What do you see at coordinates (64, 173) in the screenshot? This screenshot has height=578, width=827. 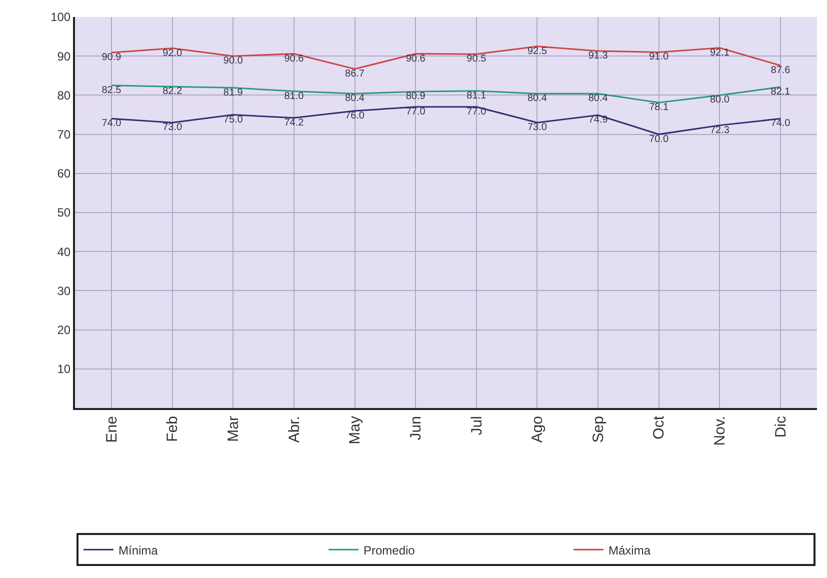 I see `y-tick-label: 60` at bounding box center [64, 173].